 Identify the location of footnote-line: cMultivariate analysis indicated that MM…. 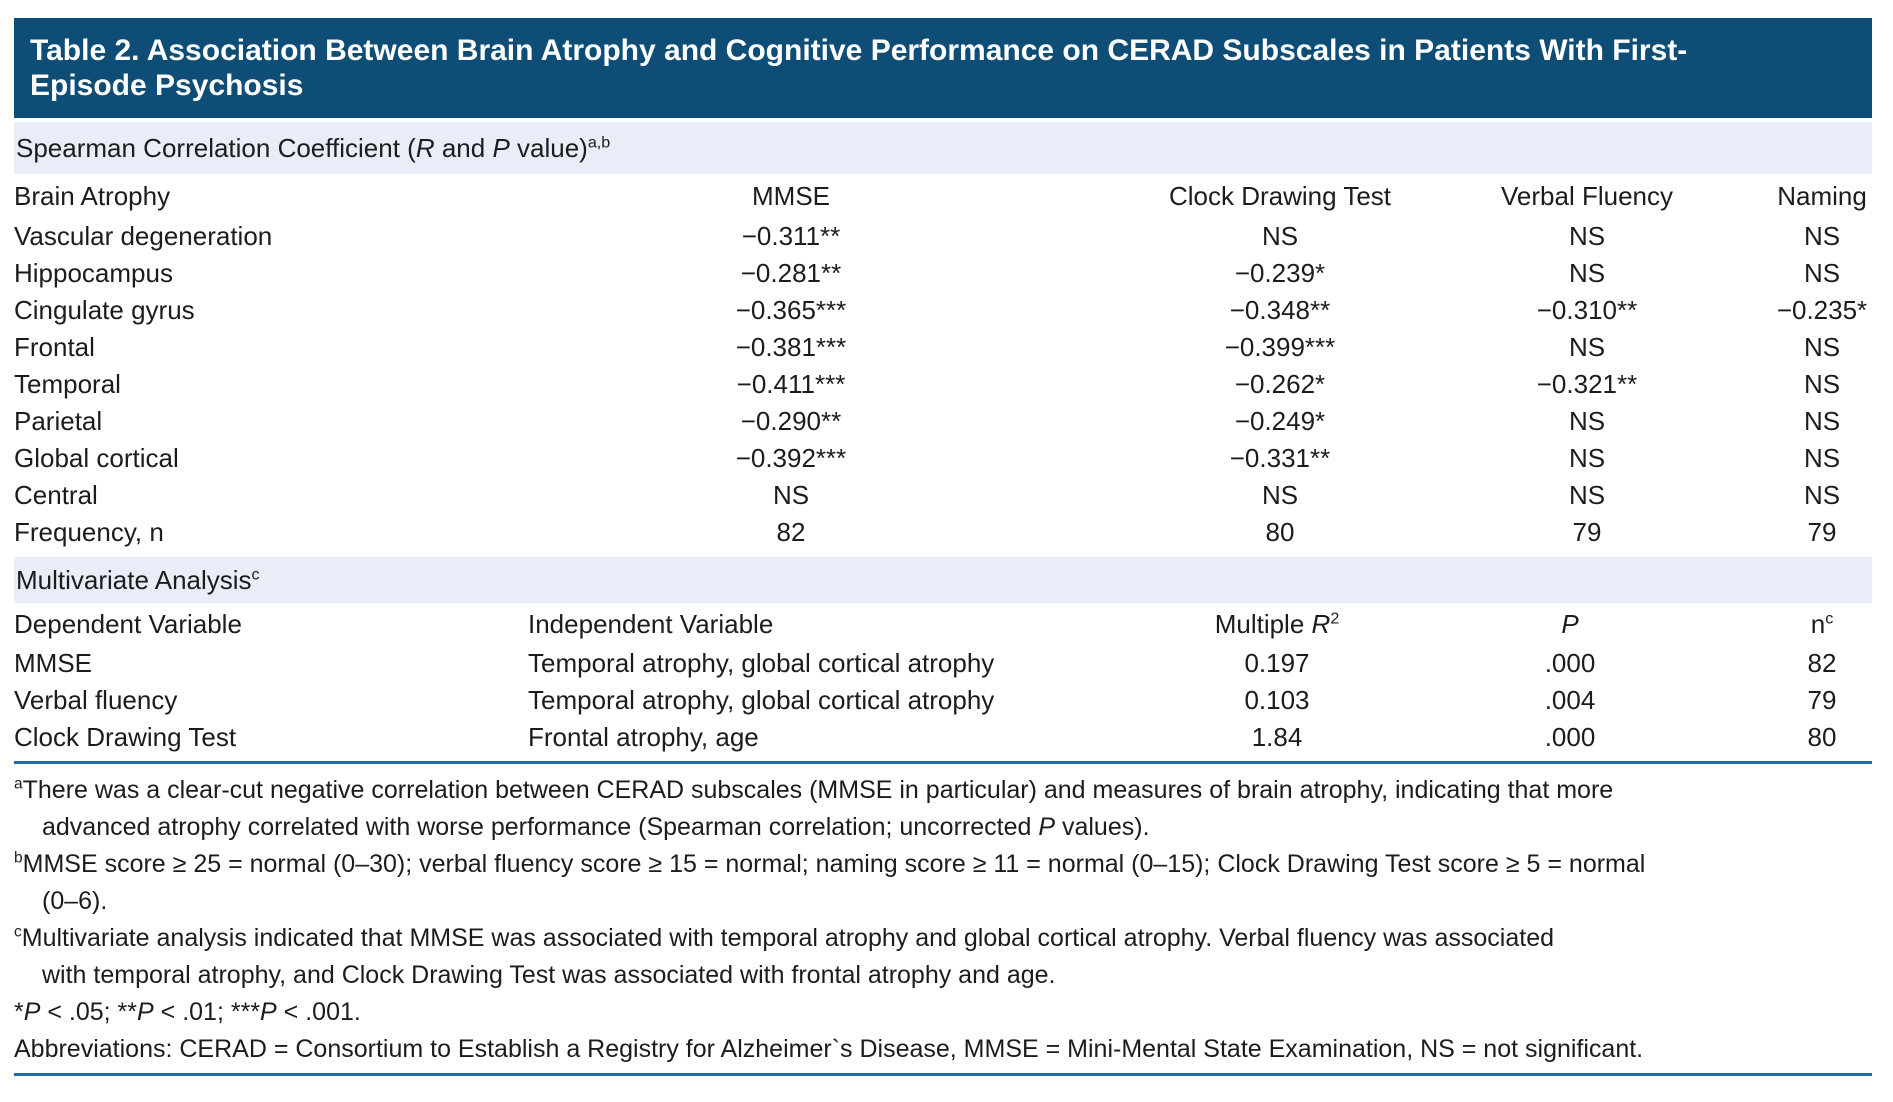
(784, 937).